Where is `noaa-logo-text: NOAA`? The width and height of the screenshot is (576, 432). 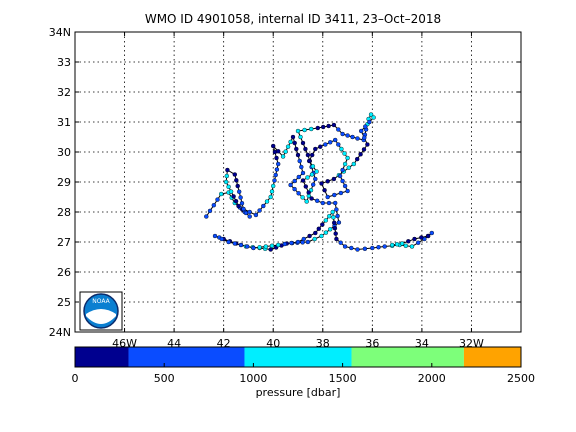 noaa-logo-text: NOAA is located at coordinates (101, 301).